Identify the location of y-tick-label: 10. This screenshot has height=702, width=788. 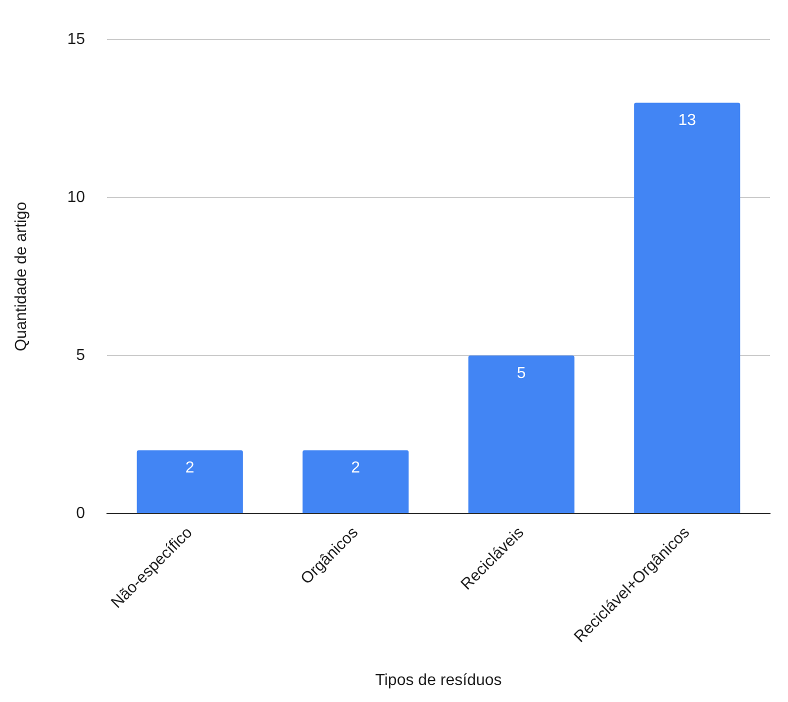
(76, 197).